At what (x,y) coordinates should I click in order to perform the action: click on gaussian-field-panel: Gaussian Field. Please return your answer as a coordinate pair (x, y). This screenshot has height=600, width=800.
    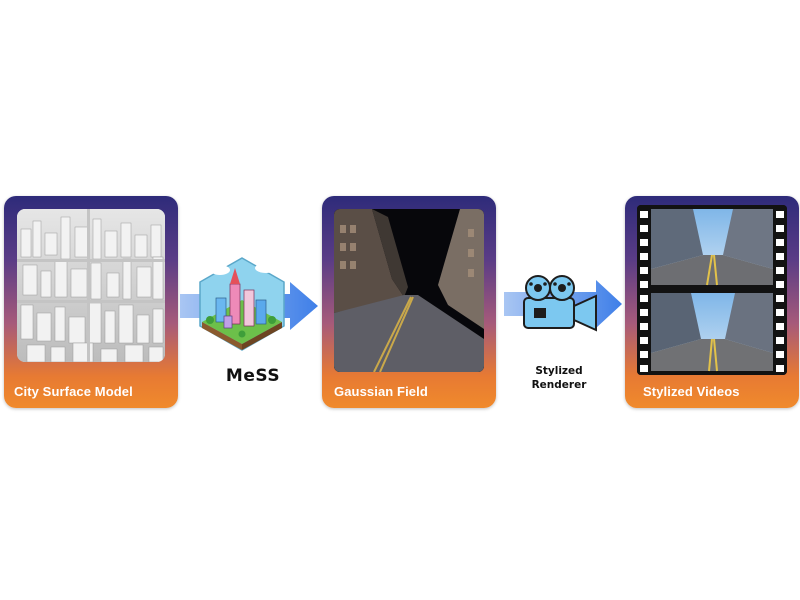
    Looking at the image, I should click on (409, 302).